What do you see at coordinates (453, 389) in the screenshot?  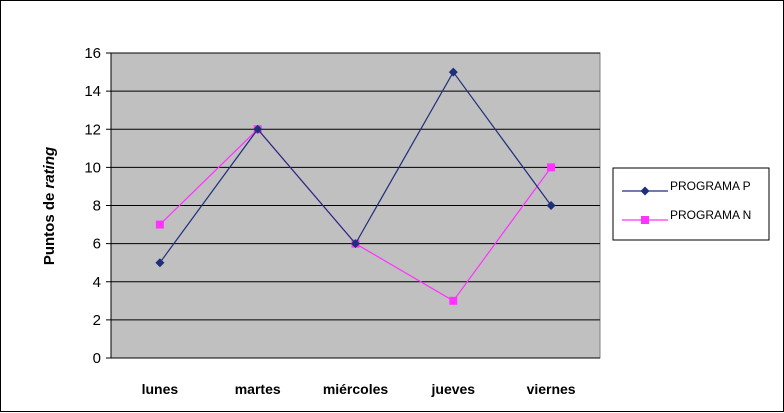 I see `x-tick-label: jueves` at bounding box center [453, 389].